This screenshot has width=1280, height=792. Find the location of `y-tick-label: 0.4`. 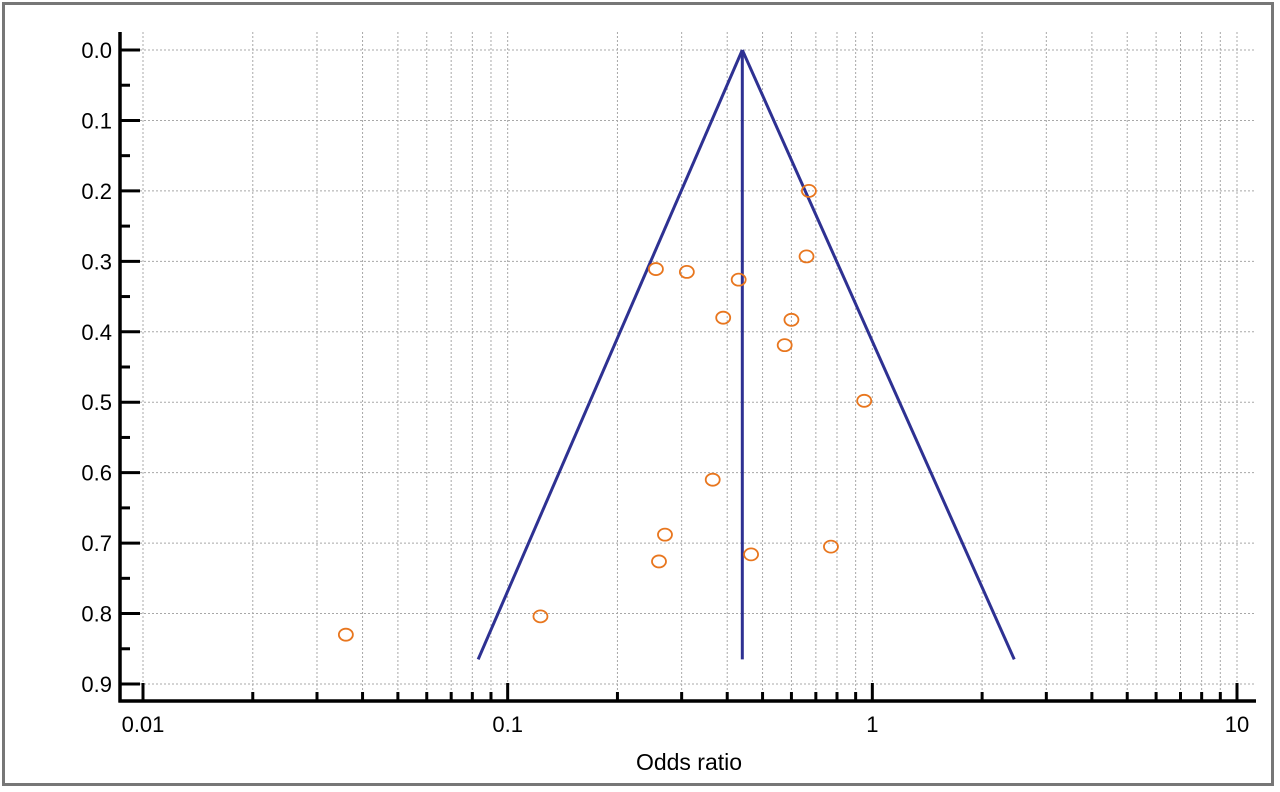

y-tick-label: 0.4 is located at coordinates (96, 332).